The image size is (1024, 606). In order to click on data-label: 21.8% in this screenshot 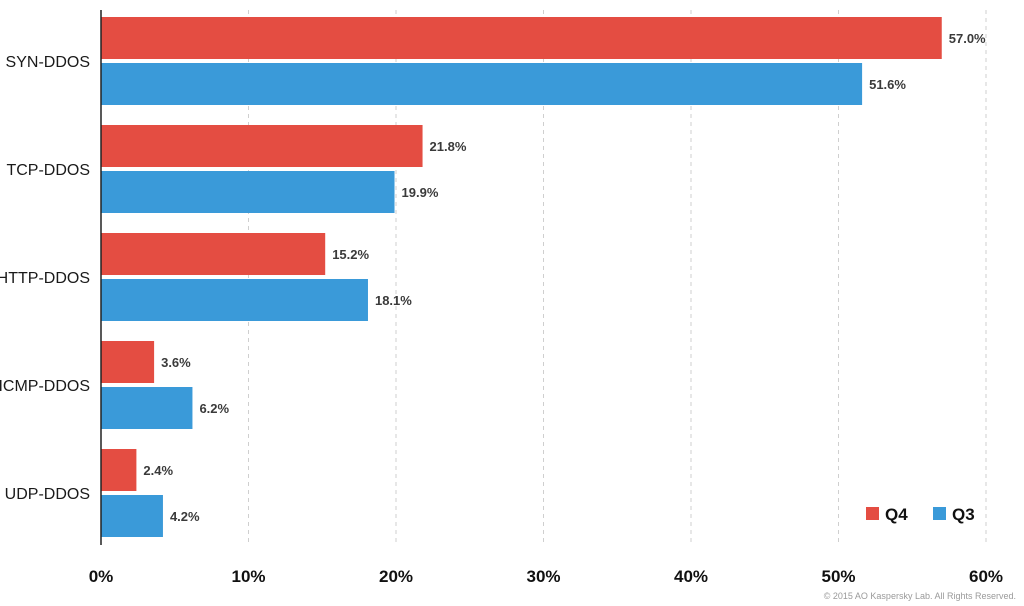, I will do `click(448, 146)`.